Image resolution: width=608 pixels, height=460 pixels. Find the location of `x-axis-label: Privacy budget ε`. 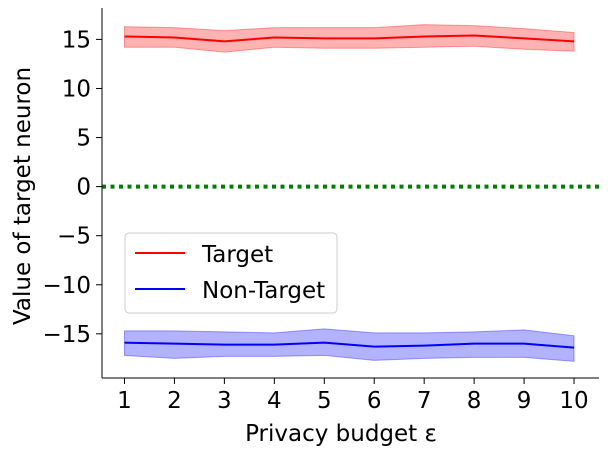

x-axis-label: Privacy budget ε is located at coordinates (341, 434).